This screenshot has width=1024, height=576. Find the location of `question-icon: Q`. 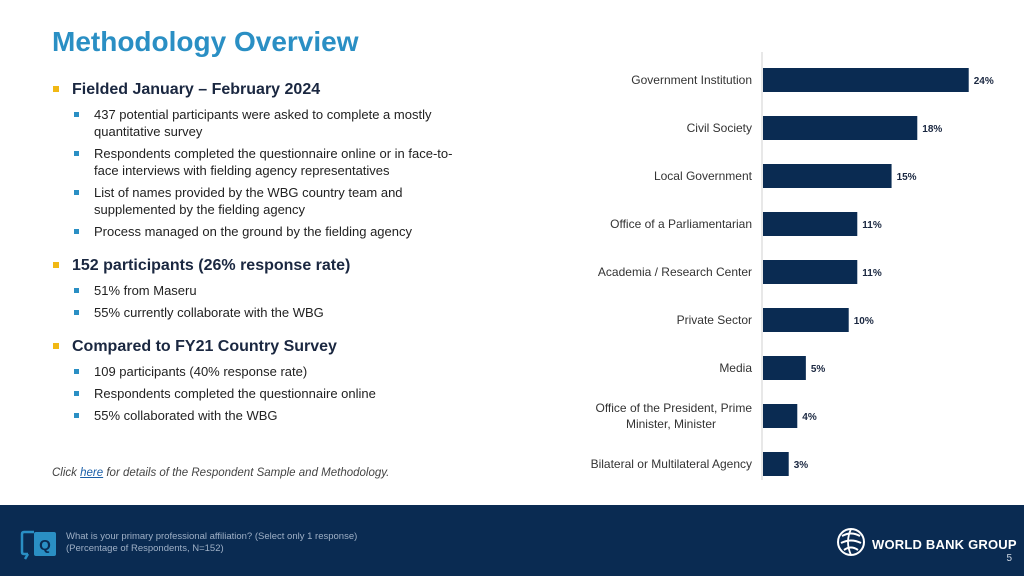

question-icon: Q is located at coordinates (39, 547).